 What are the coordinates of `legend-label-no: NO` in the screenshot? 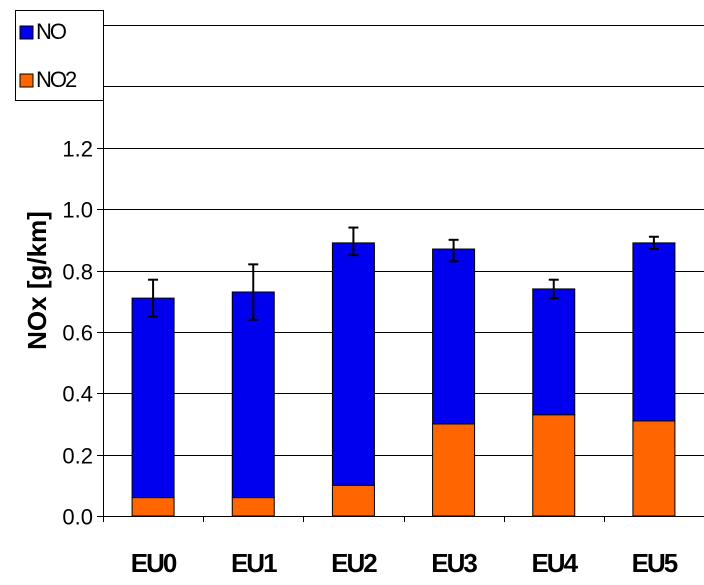 It's located at (51, 31).